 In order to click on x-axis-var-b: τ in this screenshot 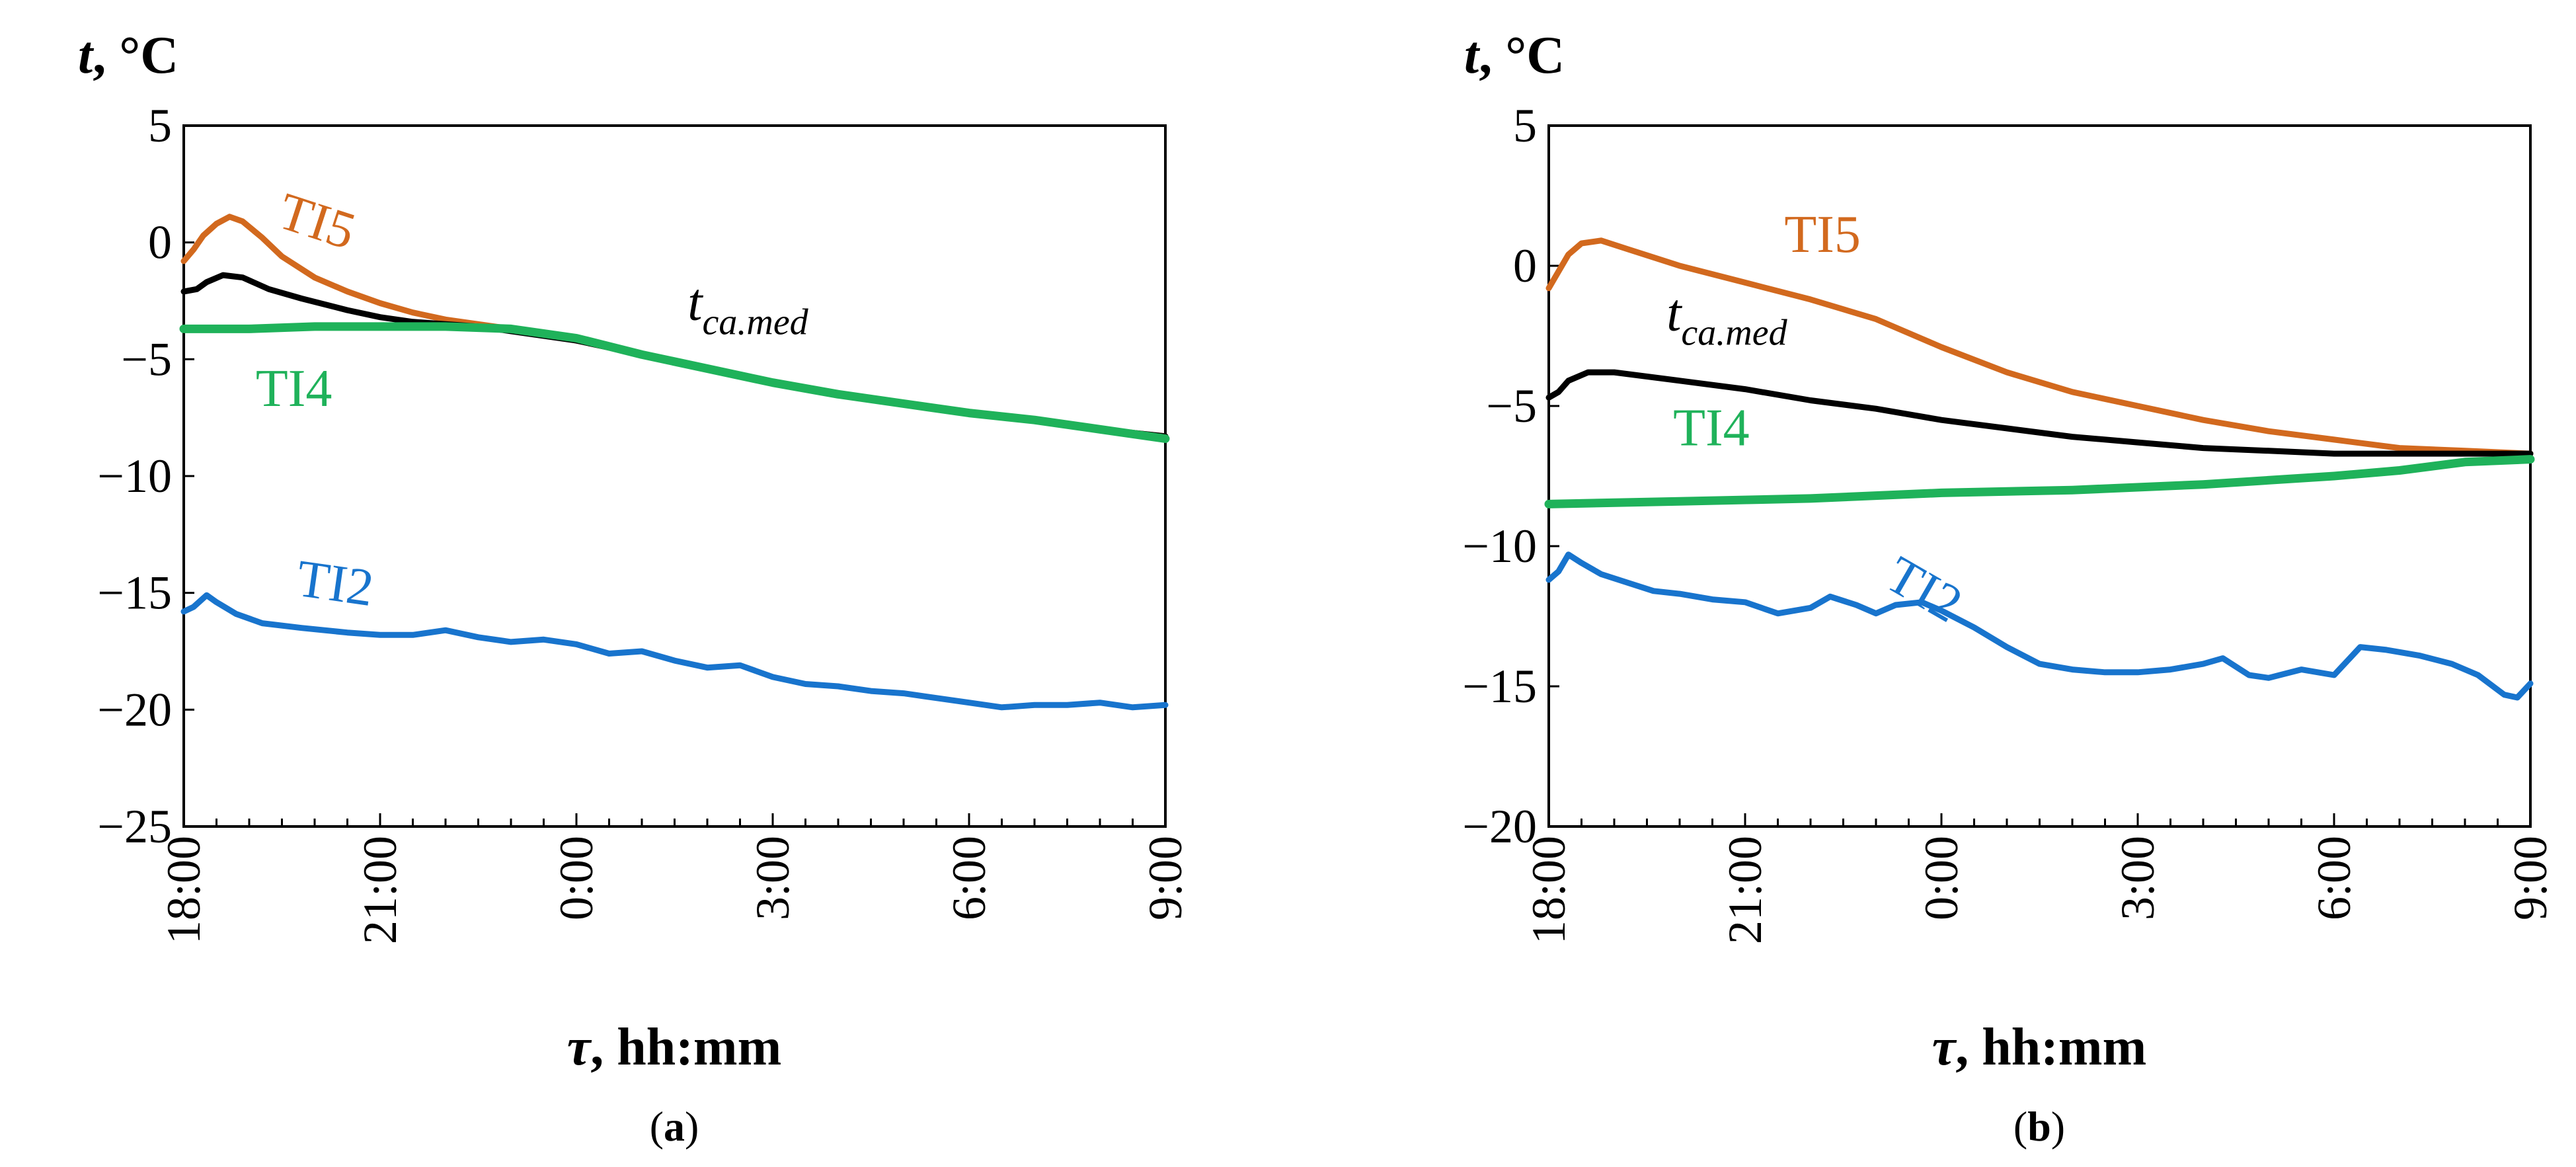, I will do `click(1944, 1047)`.